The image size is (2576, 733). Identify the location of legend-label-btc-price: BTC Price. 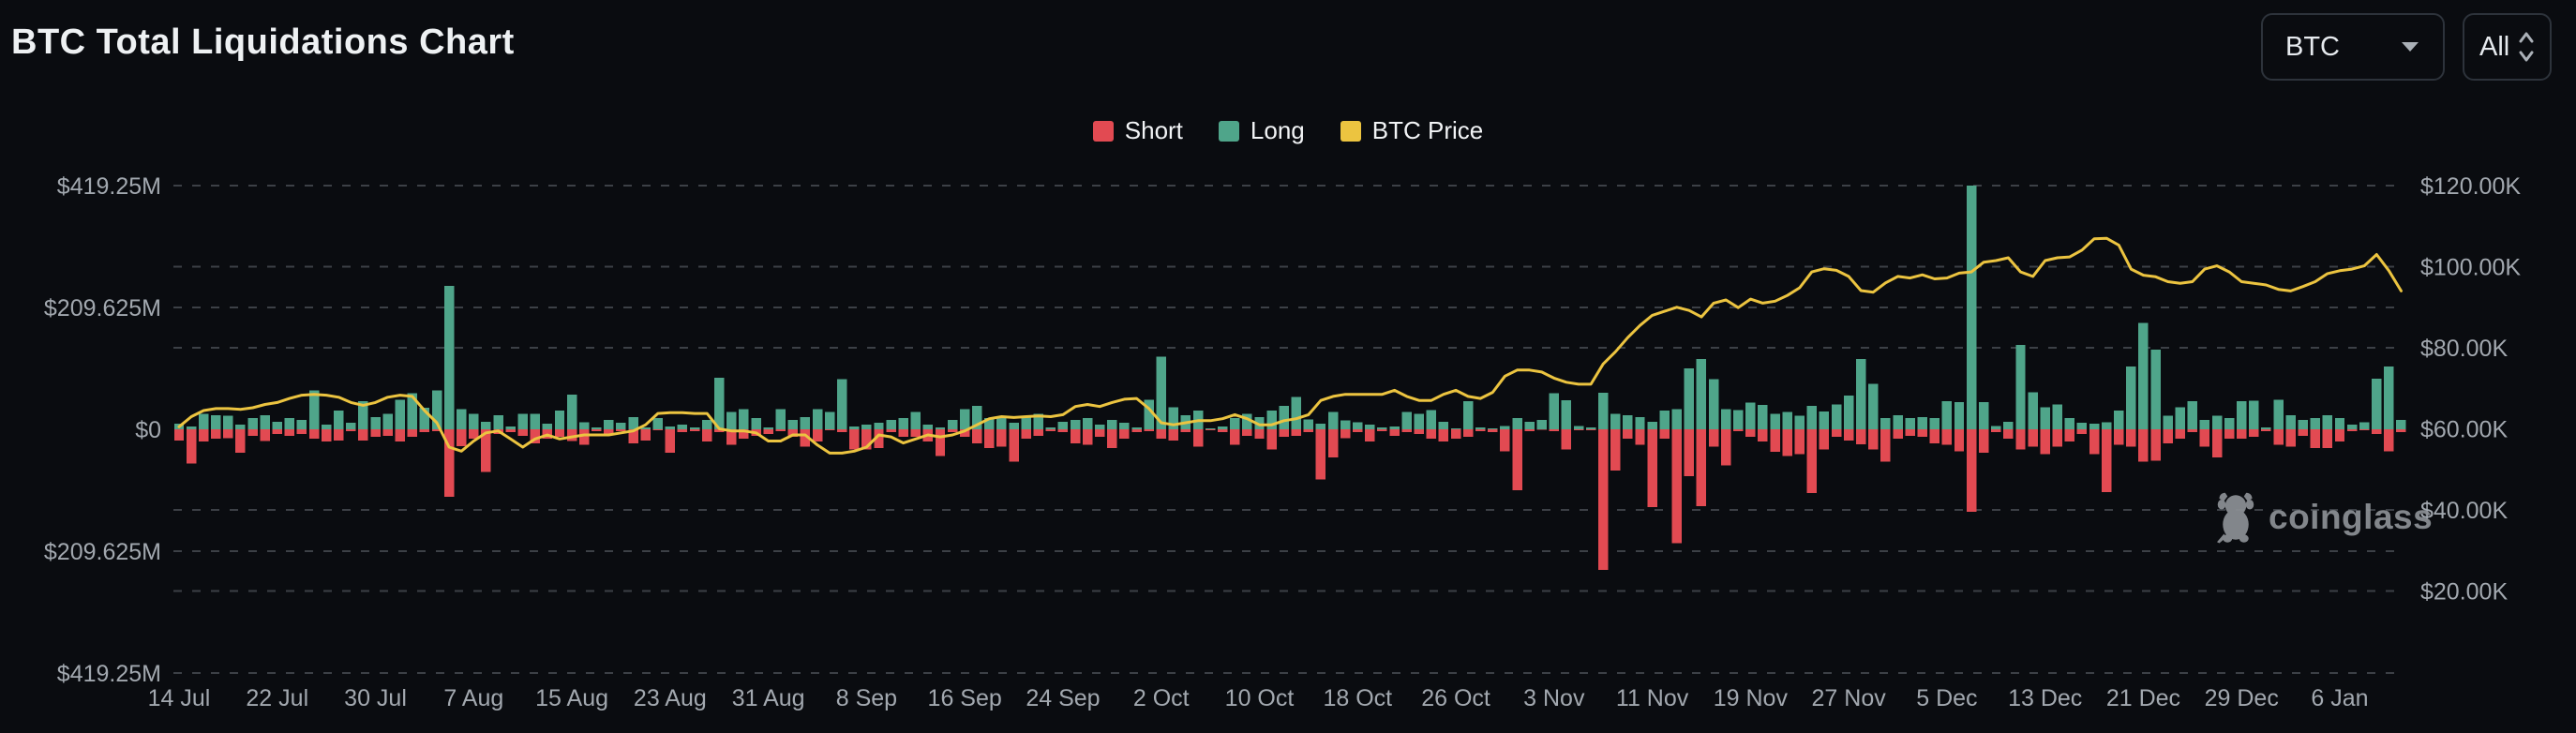
(1427, 130).